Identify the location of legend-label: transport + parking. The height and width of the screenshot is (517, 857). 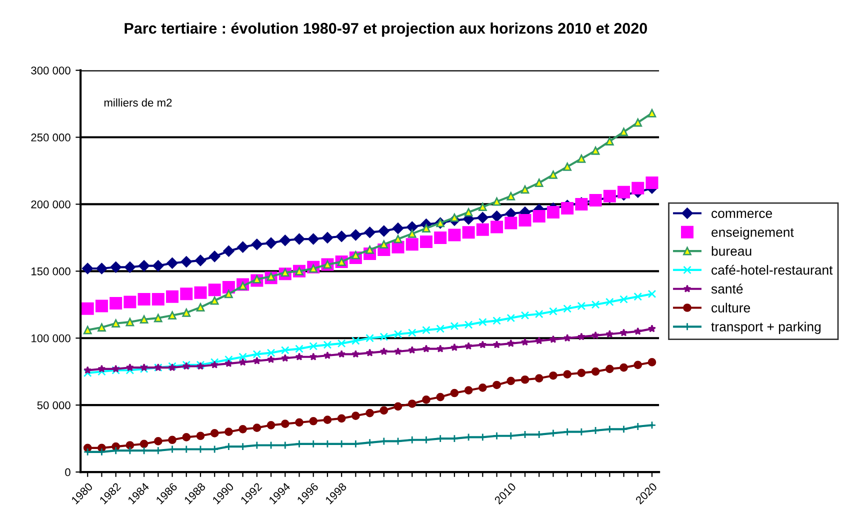
(766, 328).